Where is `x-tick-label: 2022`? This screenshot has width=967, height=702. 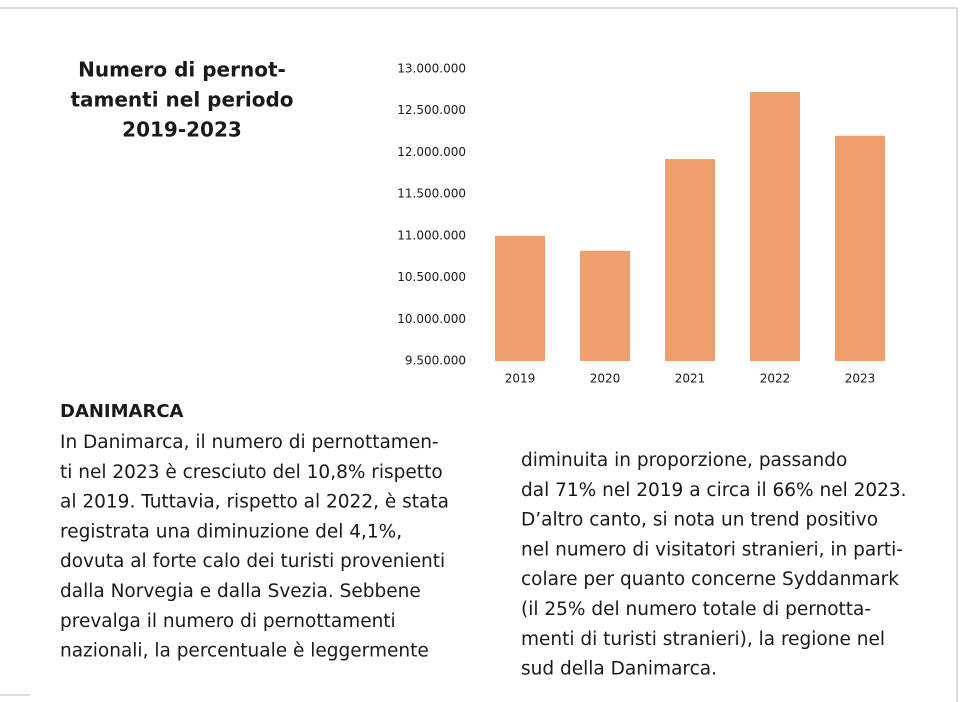
x-tick-label: 2022 is located at coordinates (775, 379).